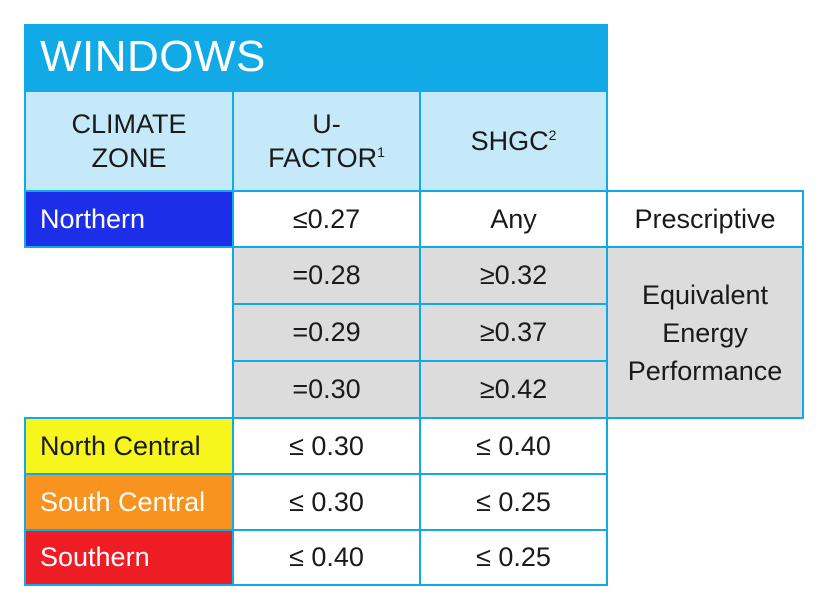 The image size is (828, 600). Describe the element at coordinates (326, 219) in the screenshot. I see `northern-ufactor: ≤0.27` at that location.